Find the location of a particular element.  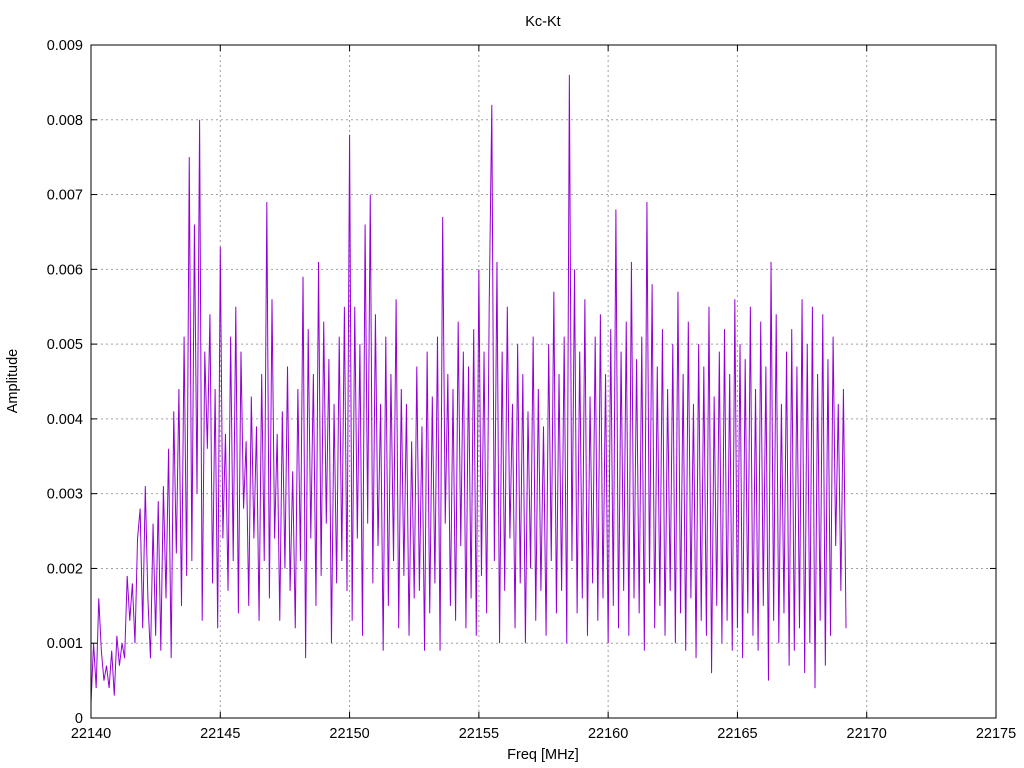

y-tick-label: 0.007 is located at coordinates (65, 196).